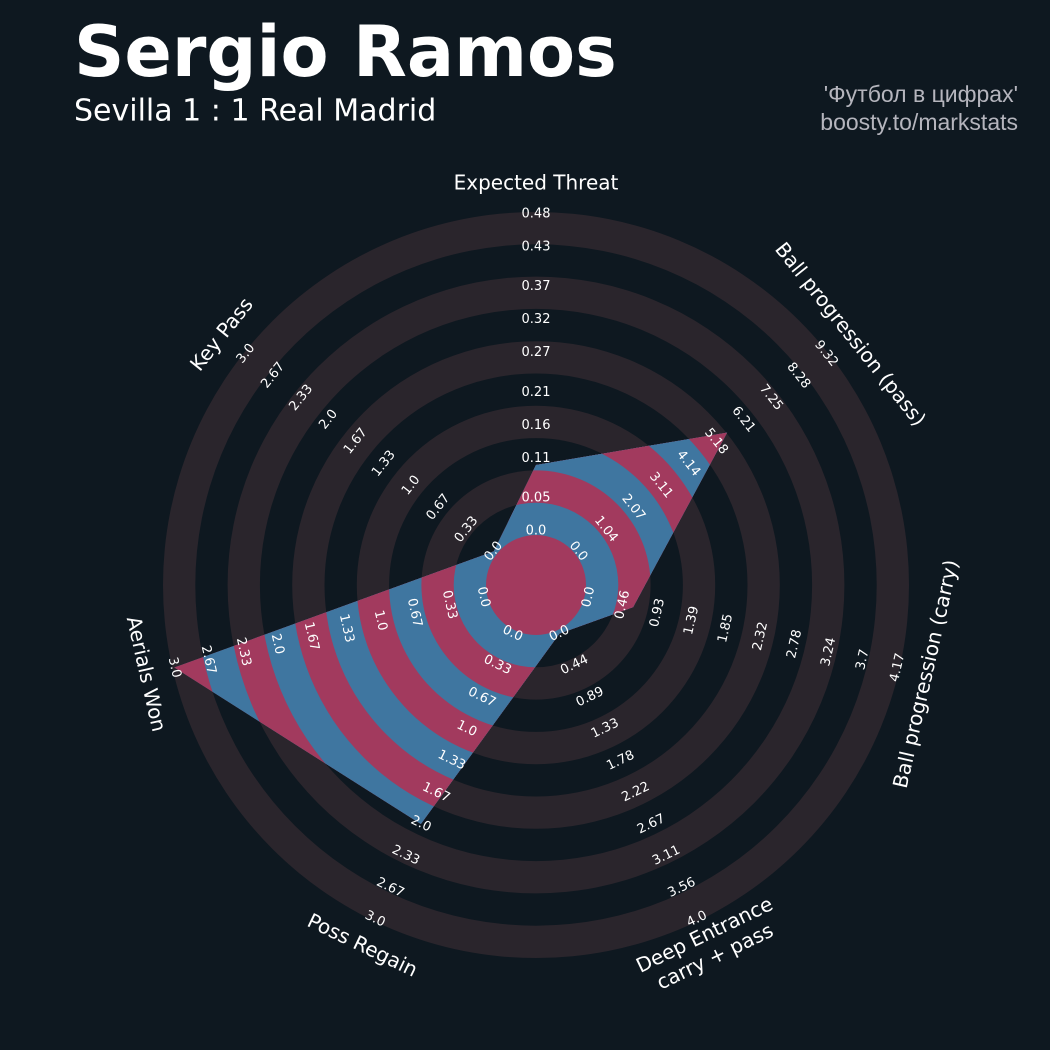 This screenshot has width=1050, height=1050. Describe the element at coordinates (536, 585) in the screenshot. I see `polygon-ring` at that location.